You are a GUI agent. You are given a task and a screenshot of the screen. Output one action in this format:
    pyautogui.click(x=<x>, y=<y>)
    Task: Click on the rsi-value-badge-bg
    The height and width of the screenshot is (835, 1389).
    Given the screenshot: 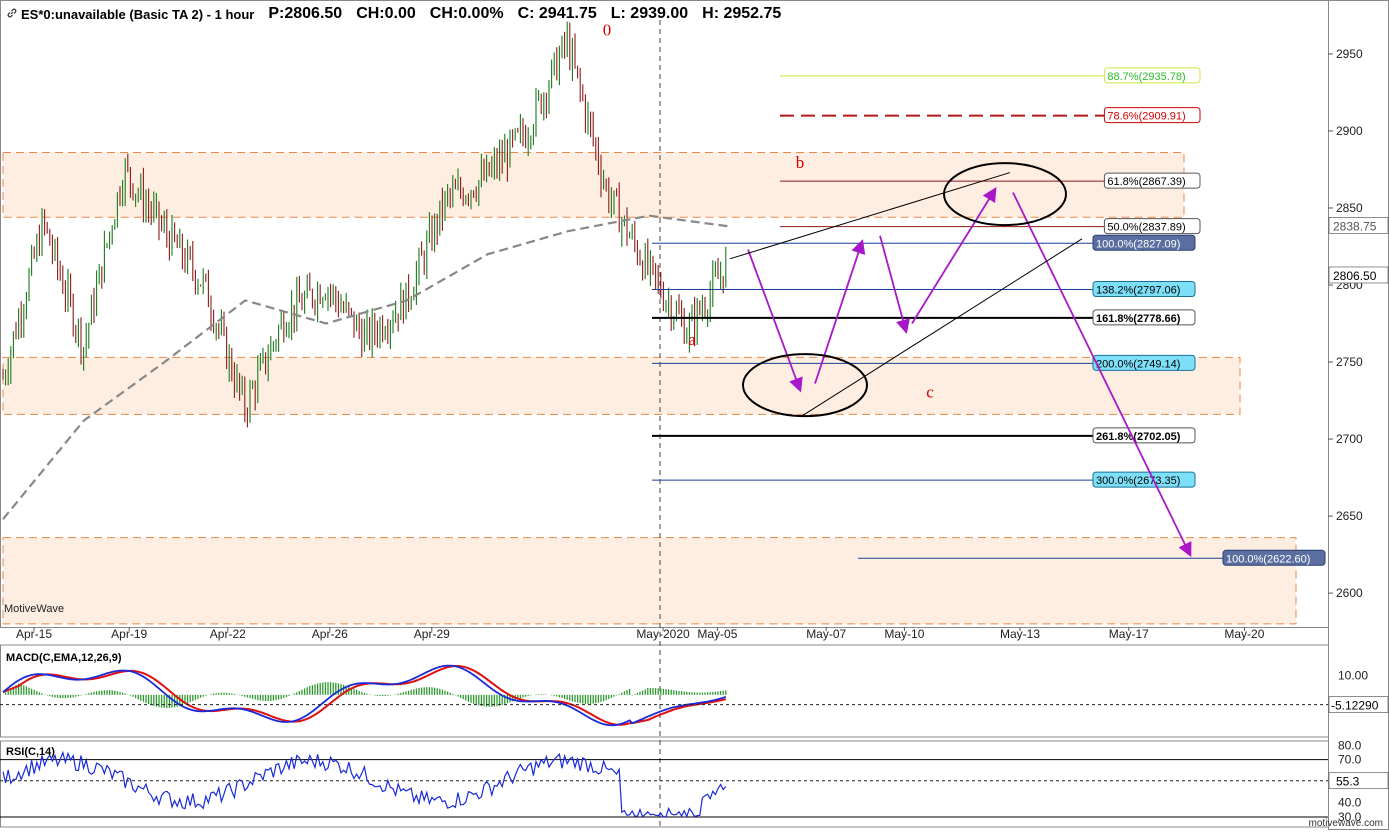 What is the action you would take?
    pyautogui.click(x=1358, y=781)
    